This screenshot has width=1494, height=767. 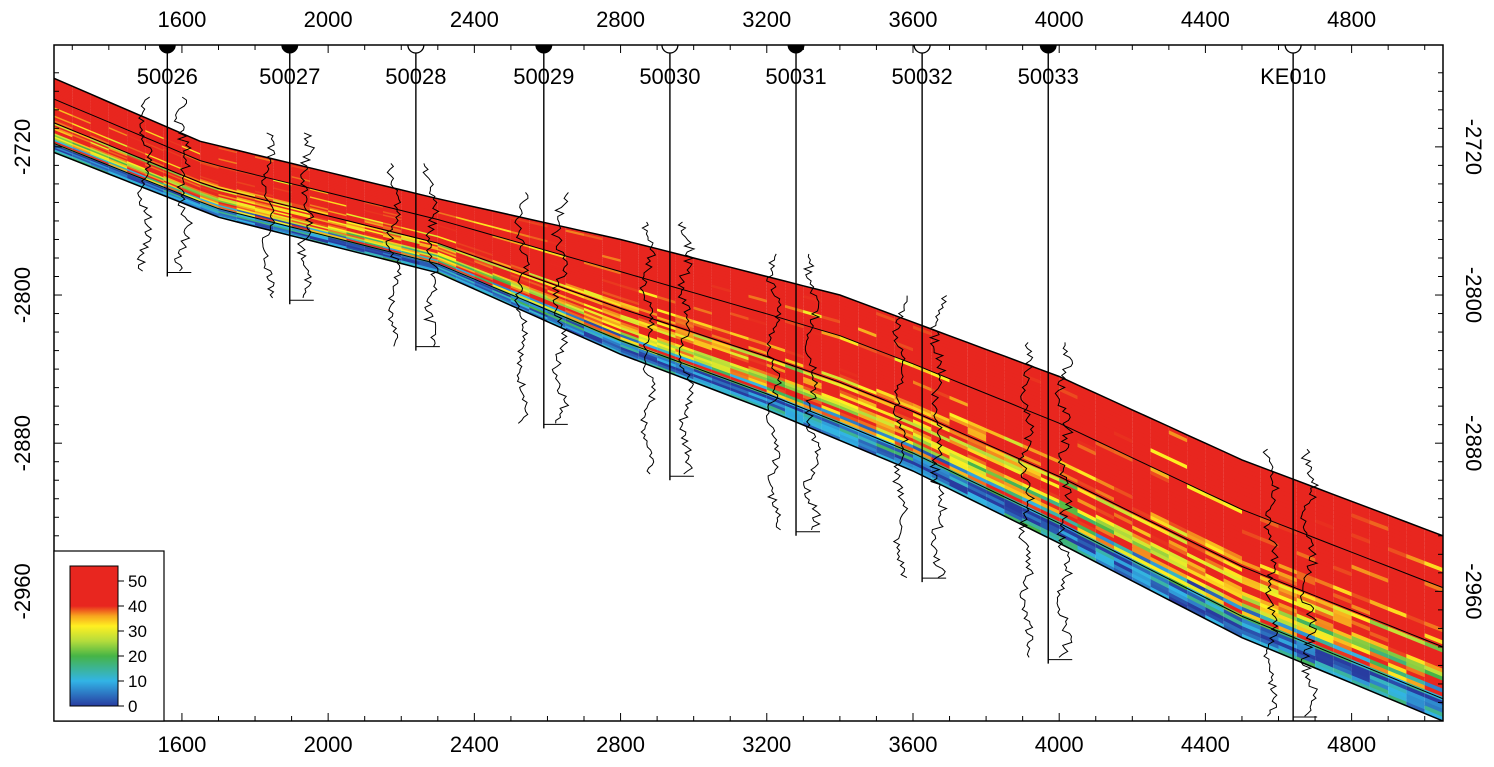 I want to click on x-tick-label-top: 4800, so click(x=1351, y=19).